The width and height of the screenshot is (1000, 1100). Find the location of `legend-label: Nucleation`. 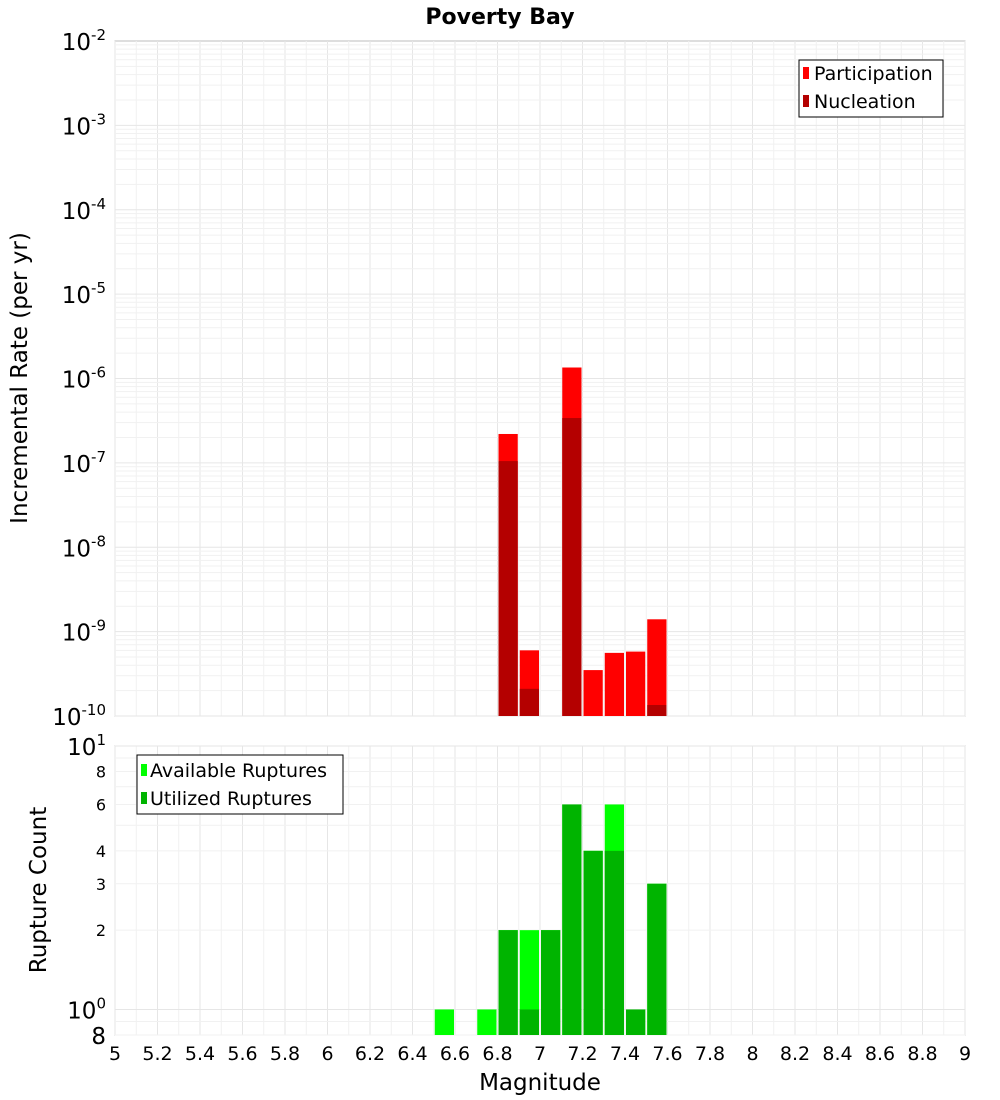

legend-label: Nucleation is located at coordinates (865, 102).